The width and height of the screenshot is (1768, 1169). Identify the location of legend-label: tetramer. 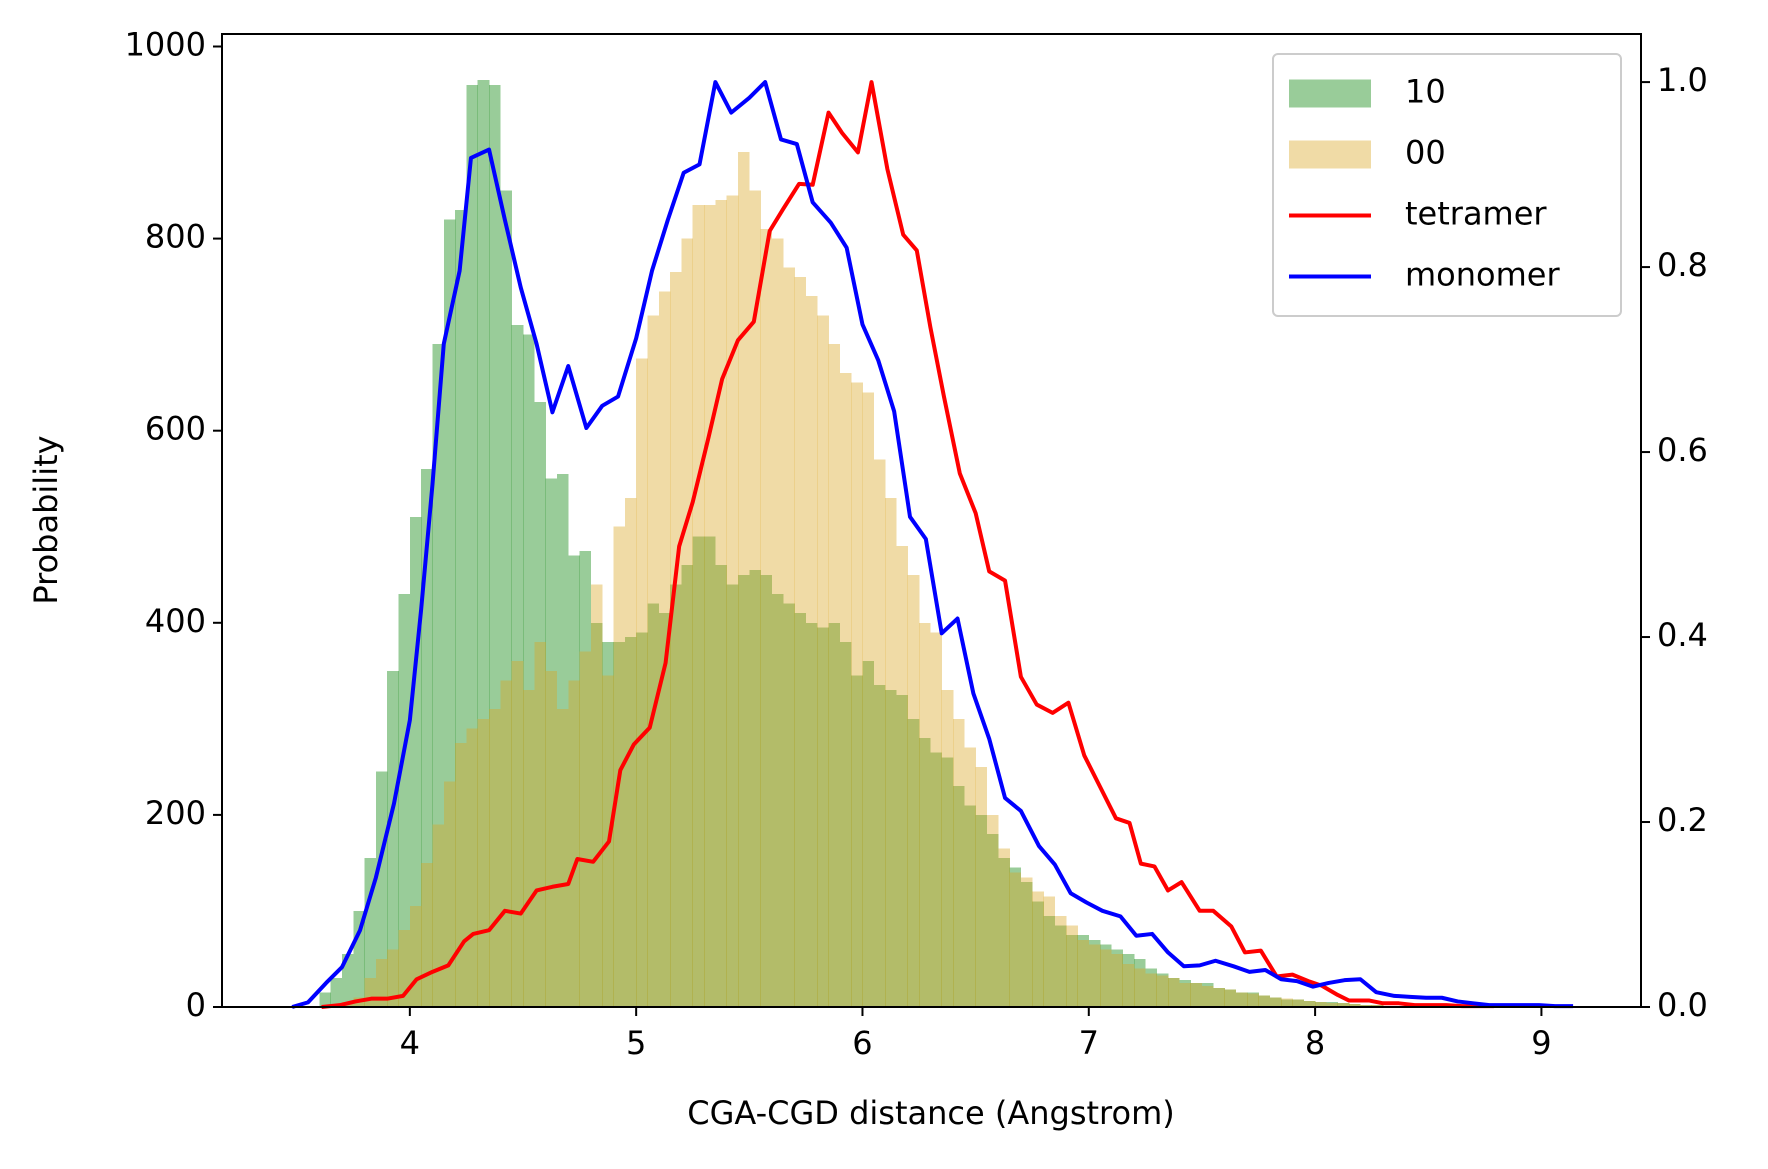
(1476, 214).